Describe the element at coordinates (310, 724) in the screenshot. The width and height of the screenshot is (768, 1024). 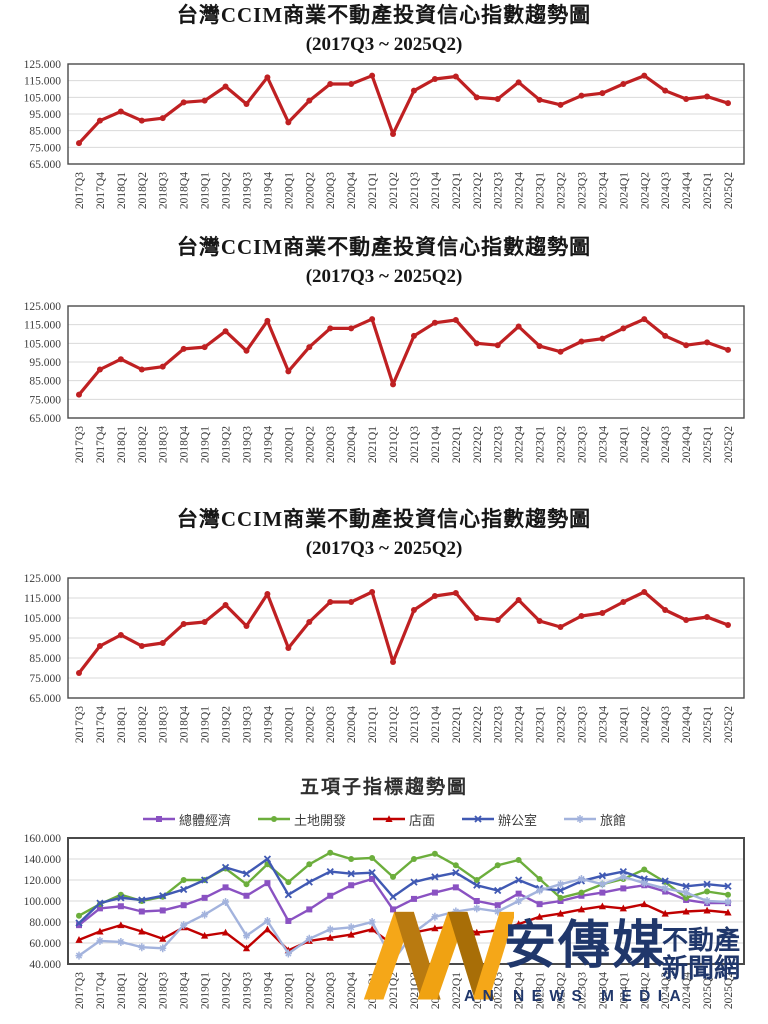
I see `svg-text: 2020Q2` at that location.